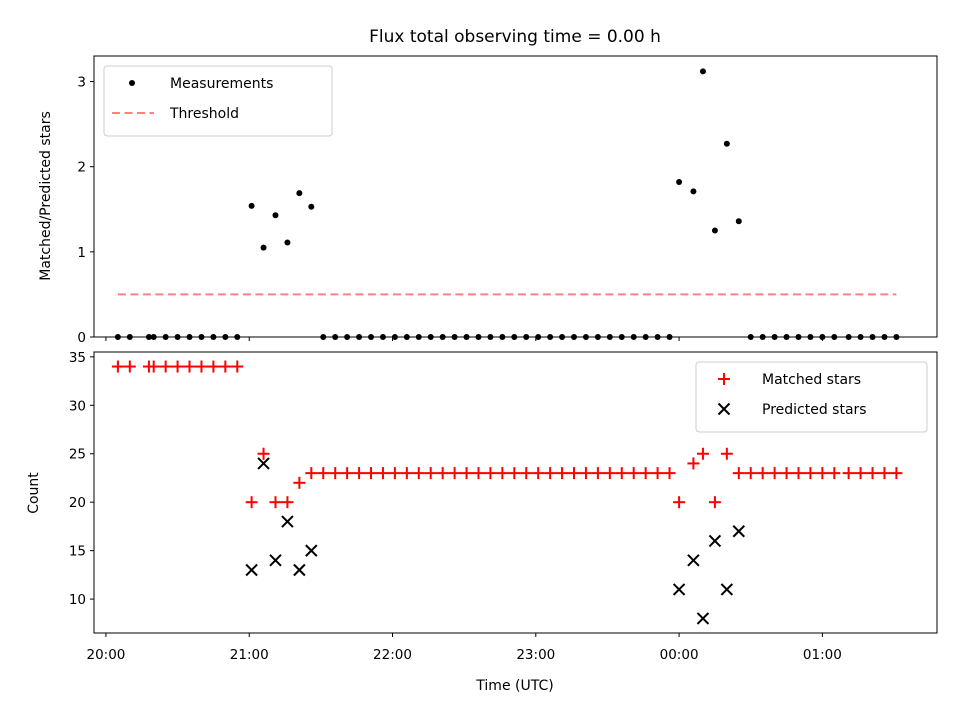 Image resolution: width=960 pixels, height=720 pixels. What do you see at coordinates (221, 84) in the screenshot?
I see `legend-label: Measurements` at bounding box center [221, 84].